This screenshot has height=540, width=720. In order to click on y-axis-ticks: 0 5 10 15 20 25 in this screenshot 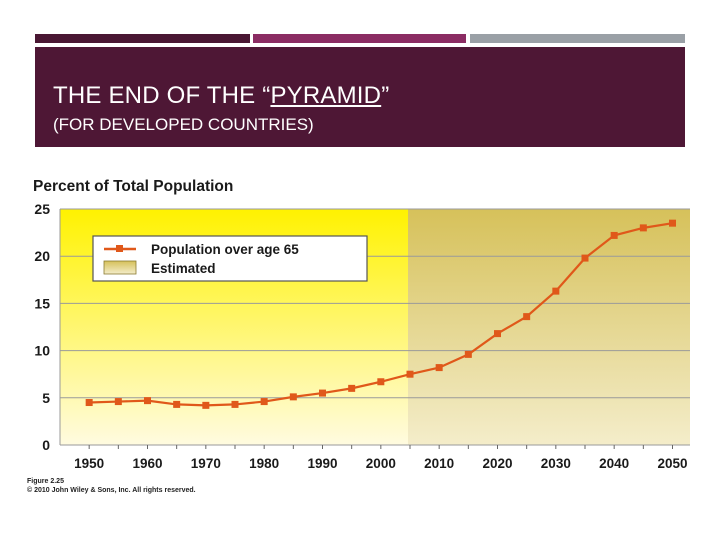, I will do `click(42, 327)`.